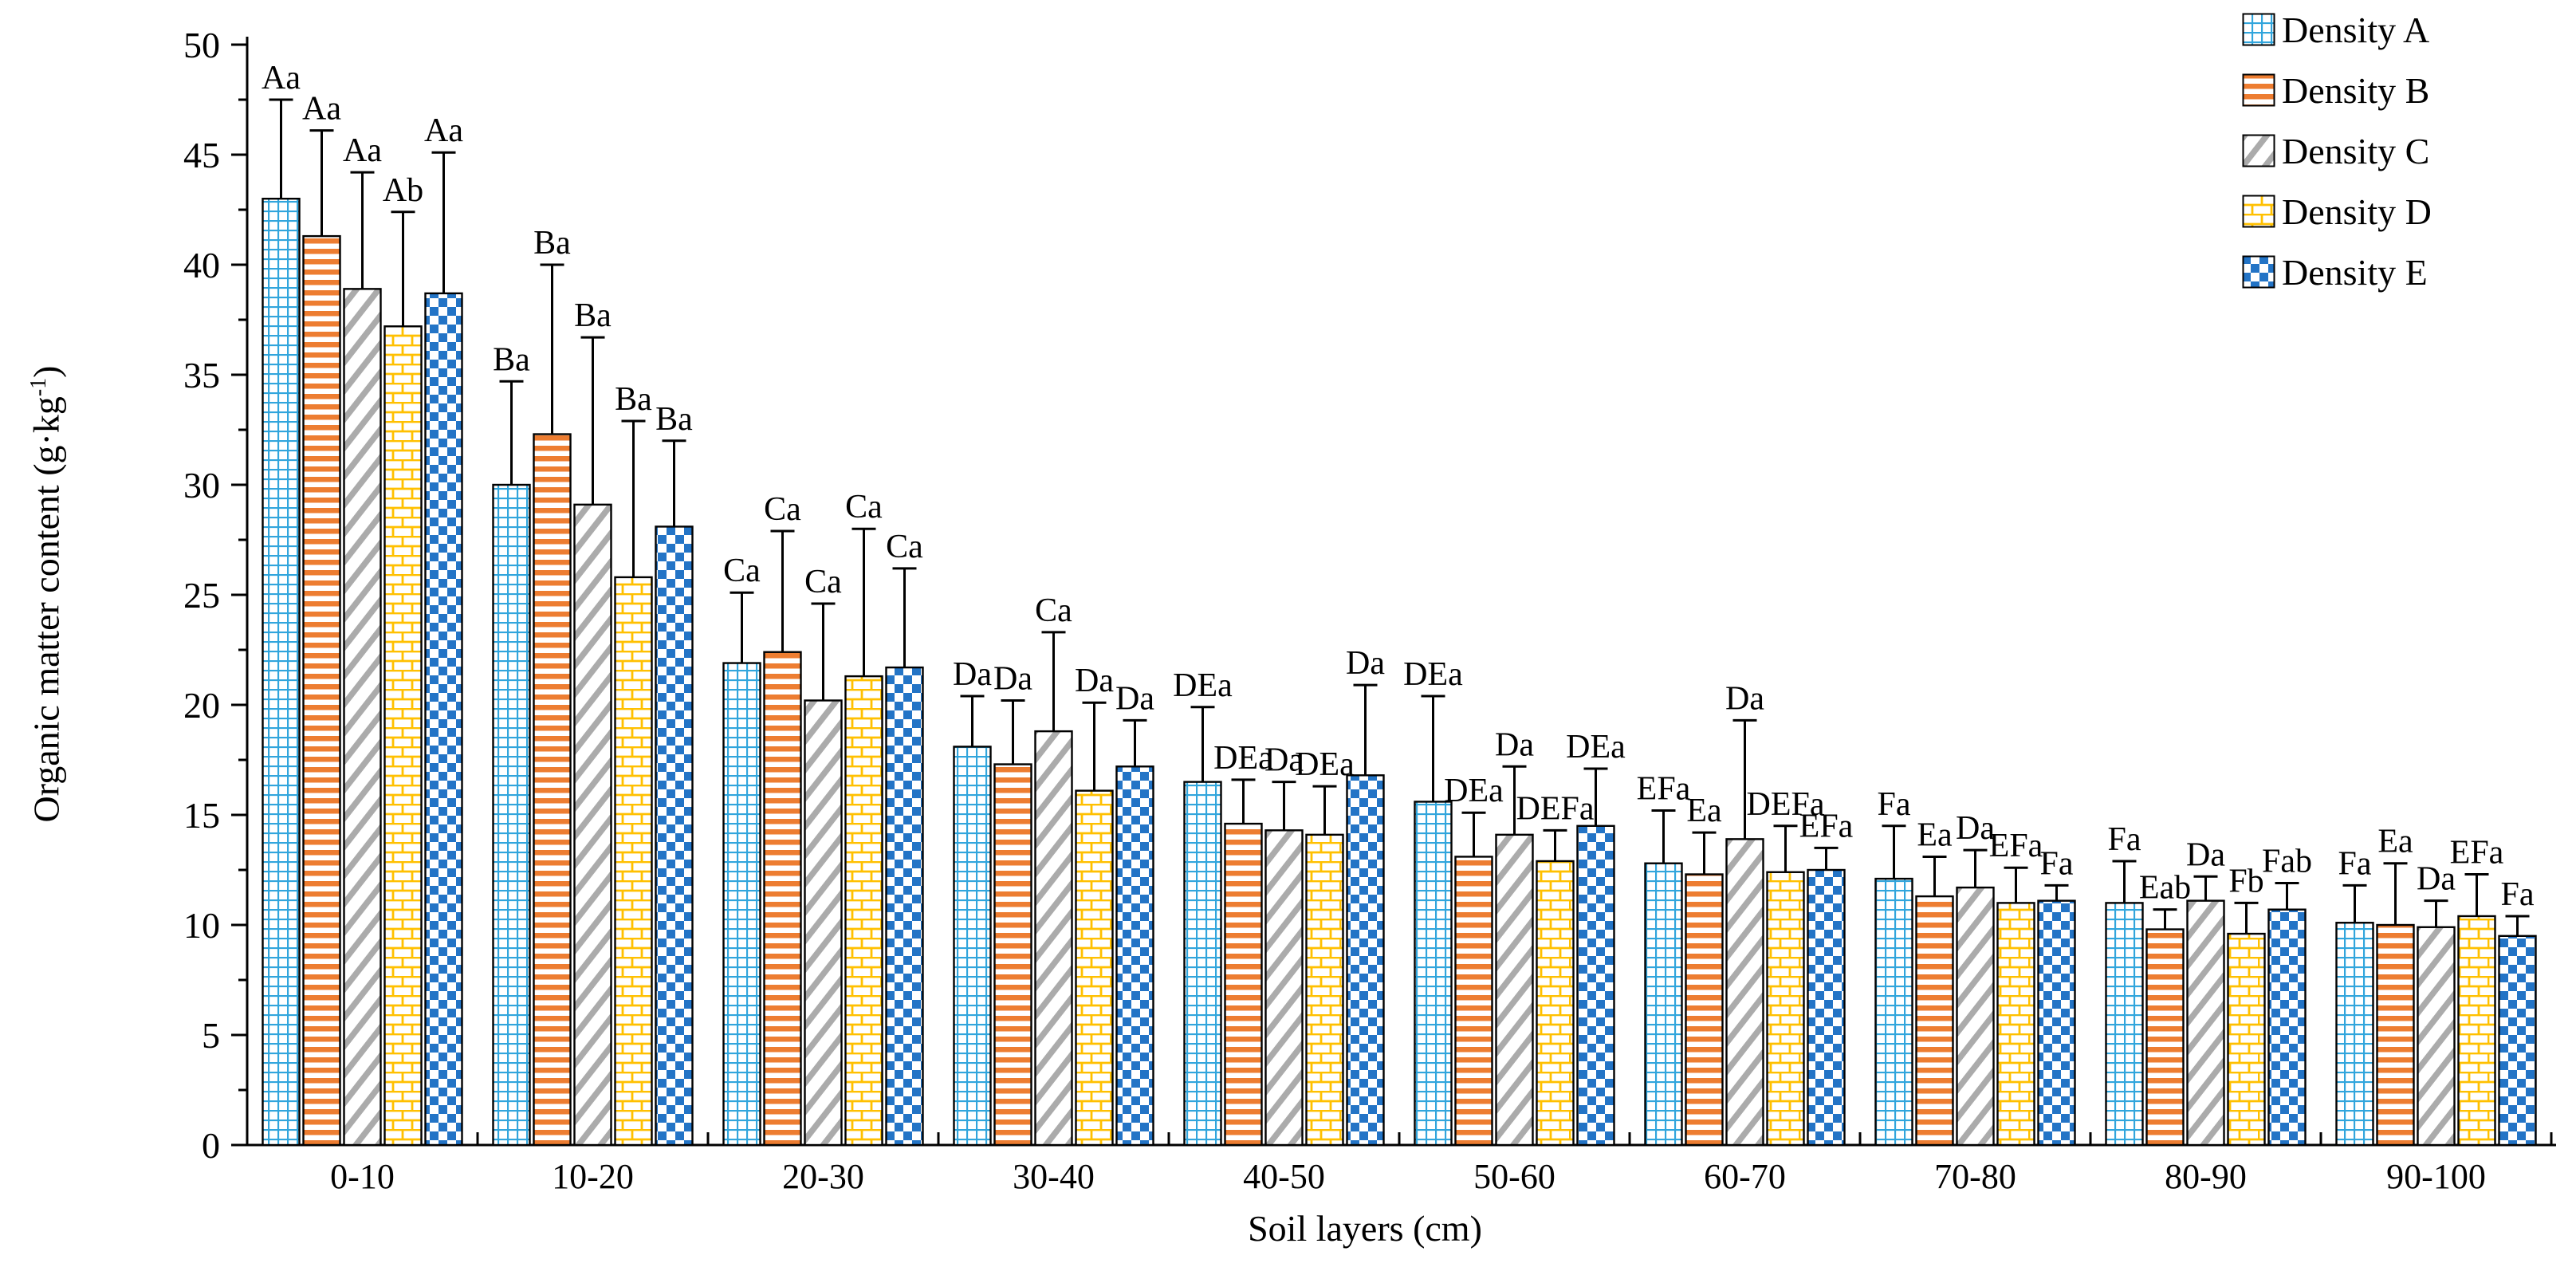 The image size is (2576, 1271). Describe the element at coordinates (202, 155) in the screenshot. I see `y-tick-label: 45` at that location.